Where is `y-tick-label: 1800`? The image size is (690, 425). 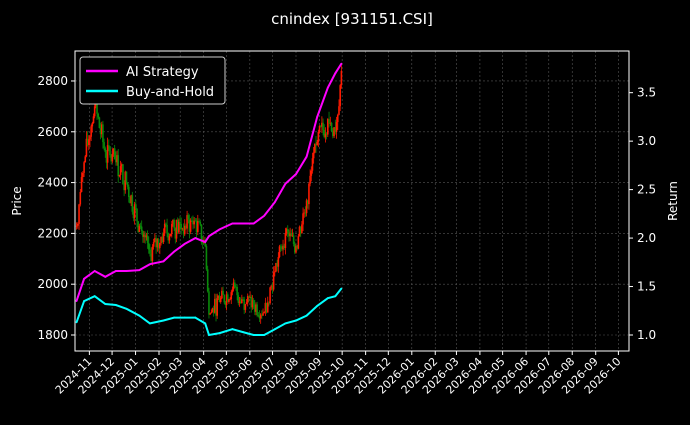 y-tick-label: 1800 is located at coordinates (52, 335).